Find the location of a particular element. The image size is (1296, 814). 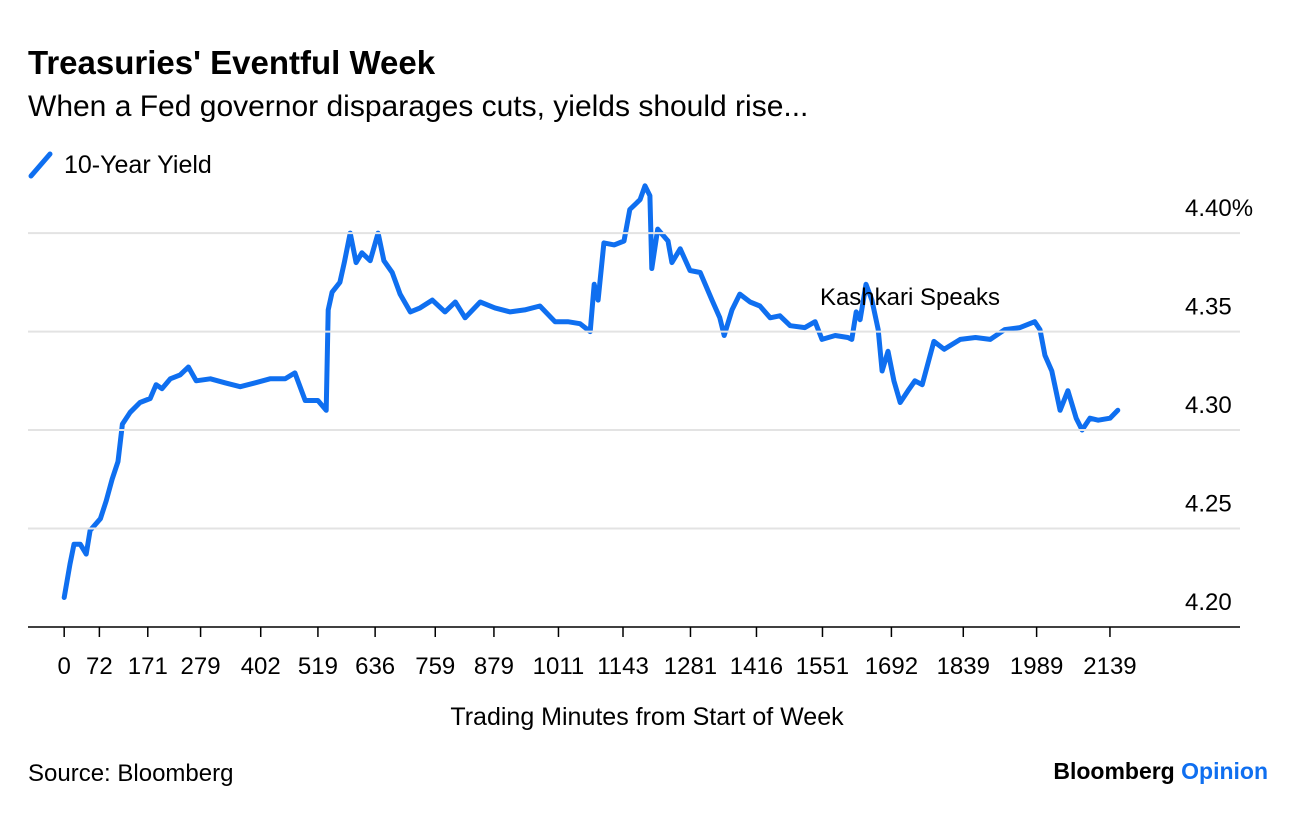

x-tick-label: 1011 is located at coordinates (559, 666).